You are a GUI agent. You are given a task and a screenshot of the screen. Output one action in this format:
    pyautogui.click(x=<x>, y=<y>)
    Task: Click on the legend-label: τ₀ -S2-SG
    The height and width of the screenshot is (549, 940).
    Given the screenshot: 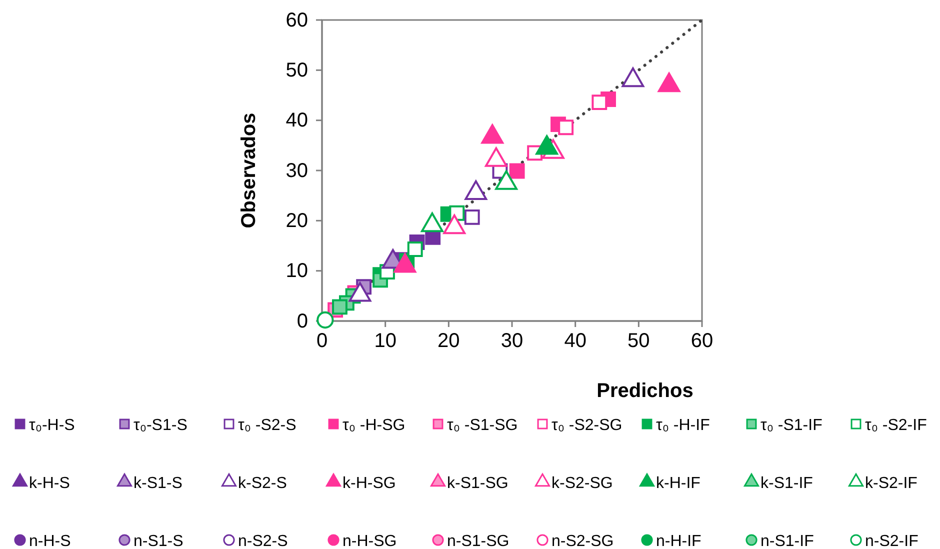 What is the action you would take?
    pyautogui.click(x=587, y=425)
    